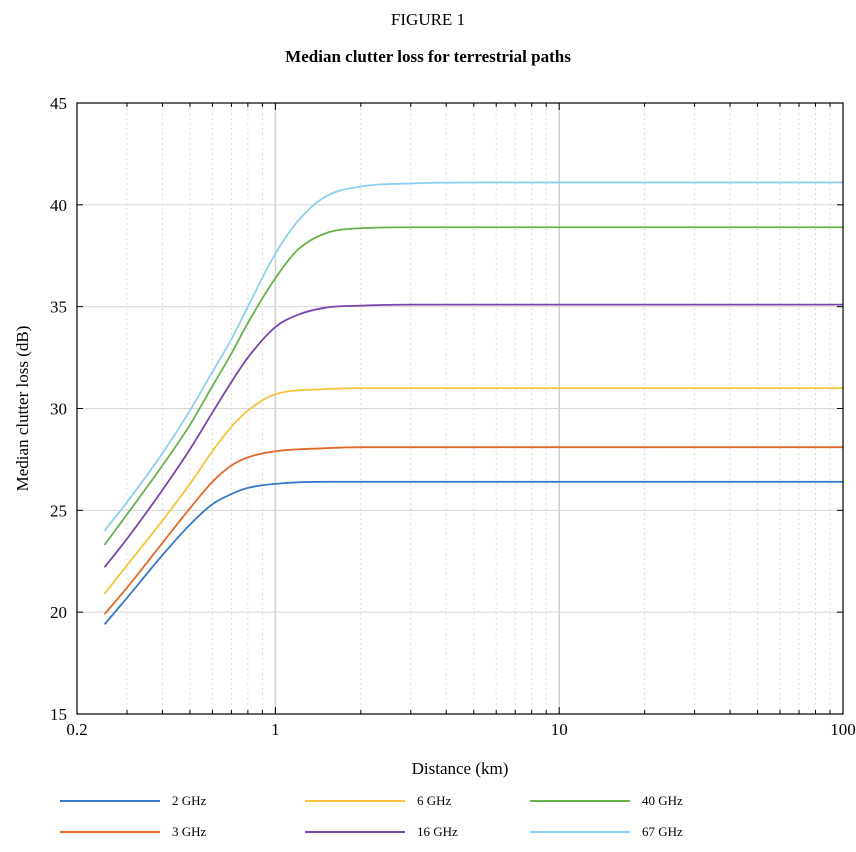 This screenshot has height=852, width=856. Describe the element at coordinates (275, 729) in the screenshot. I see `x-tick-label: 1` at that location.